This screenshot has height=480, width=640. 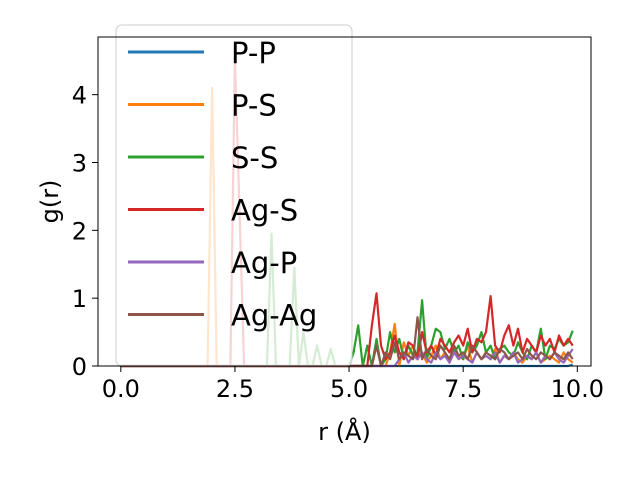 What do you see at coordinates (79, 299) in the screenshot?
I see `y-tick-label: 1` at bounding box center [79, 299].